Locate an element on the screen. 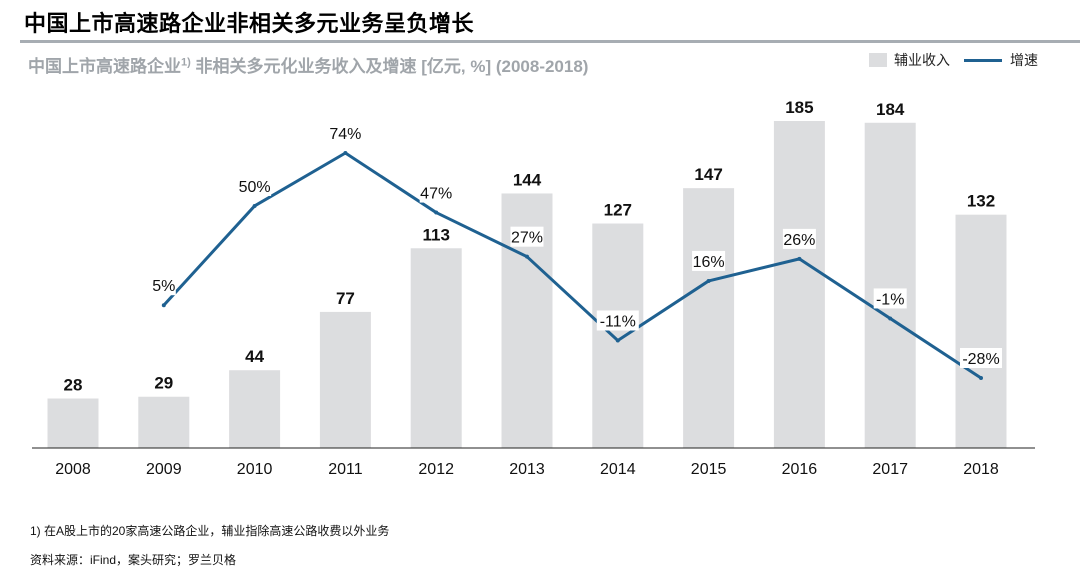  bar-value-label: 127 is located at coordinates (618, 210).